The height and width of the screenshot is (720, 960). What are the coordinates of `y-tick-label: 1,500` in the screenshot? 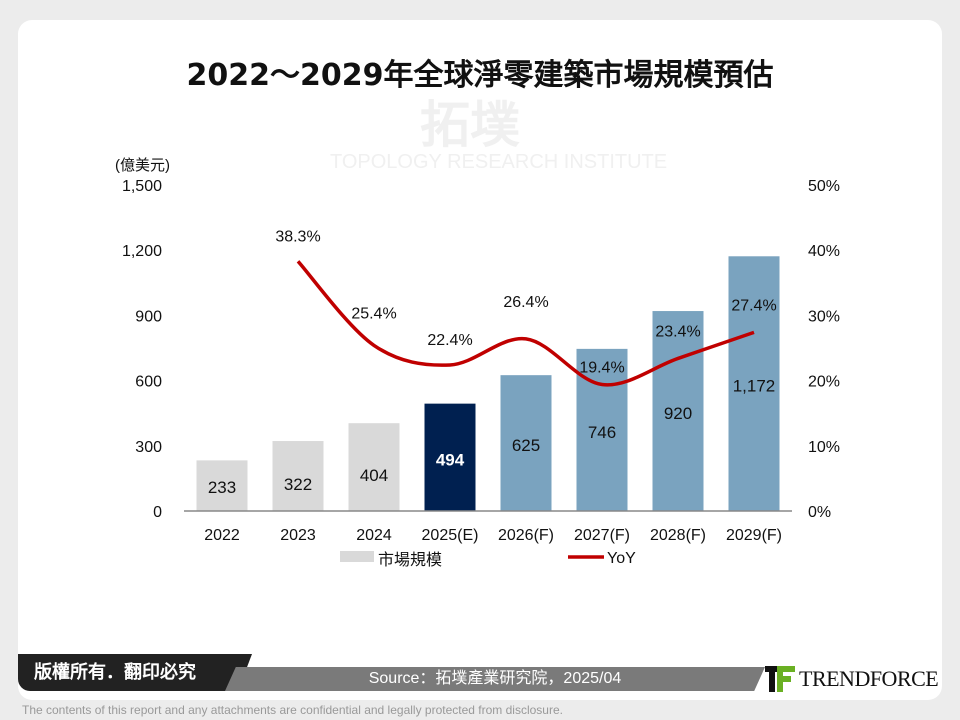 It's located at (142, 186).